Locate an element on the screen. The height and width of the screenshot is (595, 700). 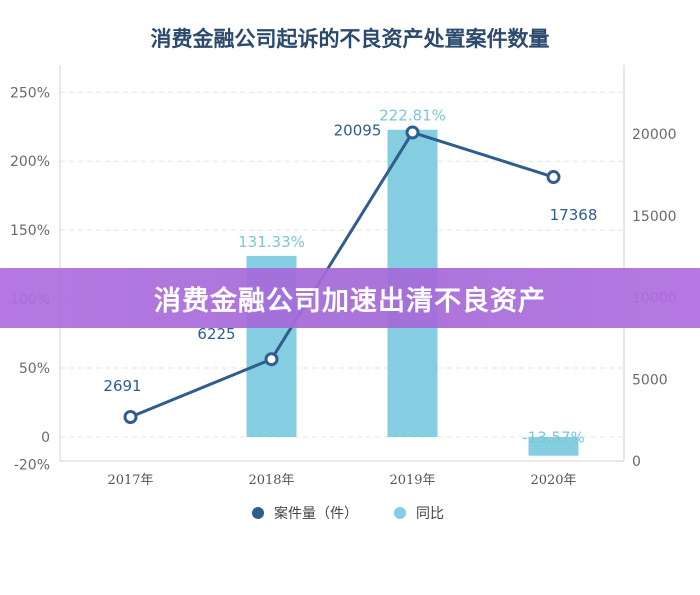
right-tick-label: 20000 is located at coordinates (654, 135).